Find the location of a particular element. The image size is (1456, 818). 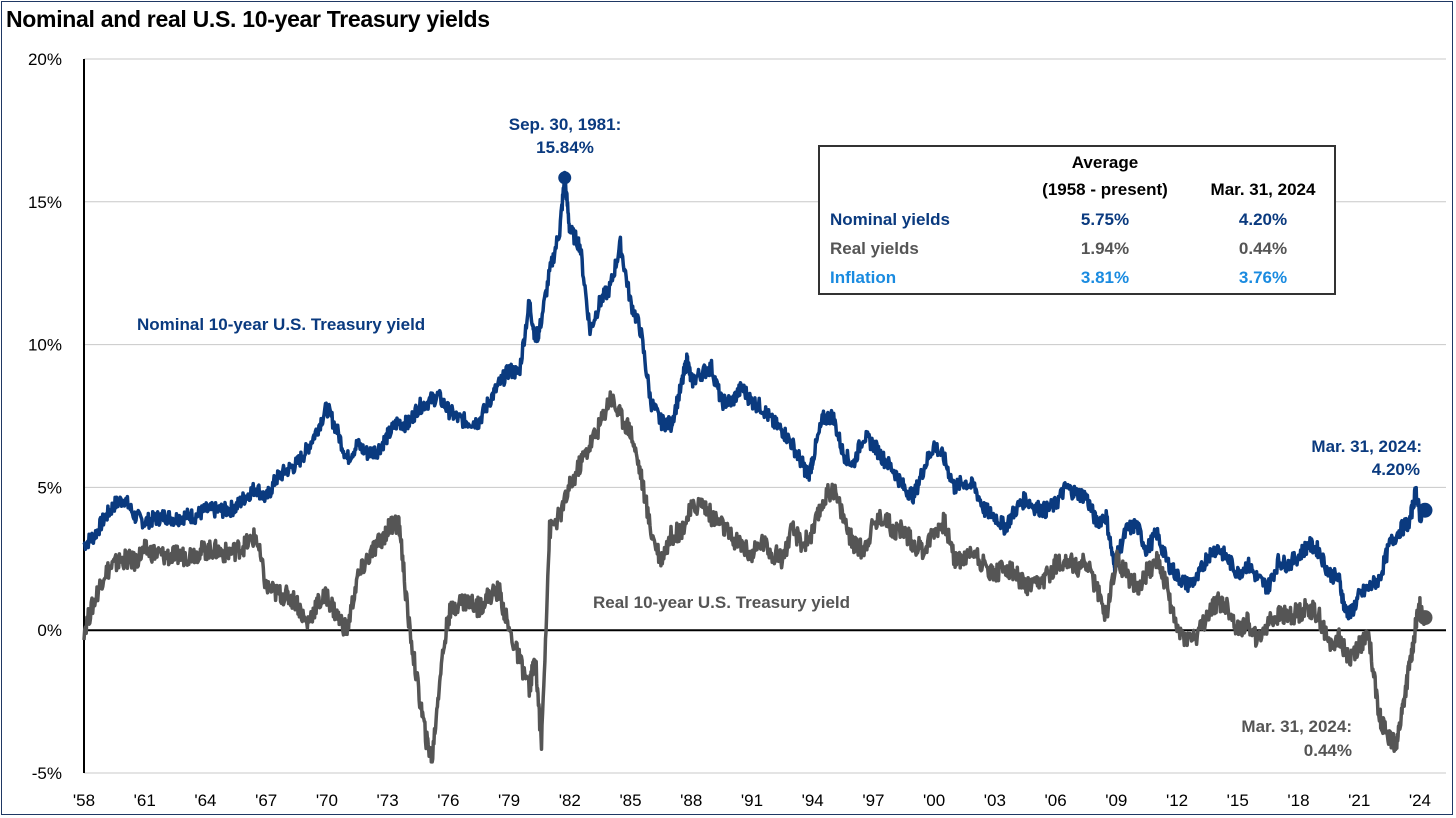

nominal-end-point is located at coordinates (1425, 510).